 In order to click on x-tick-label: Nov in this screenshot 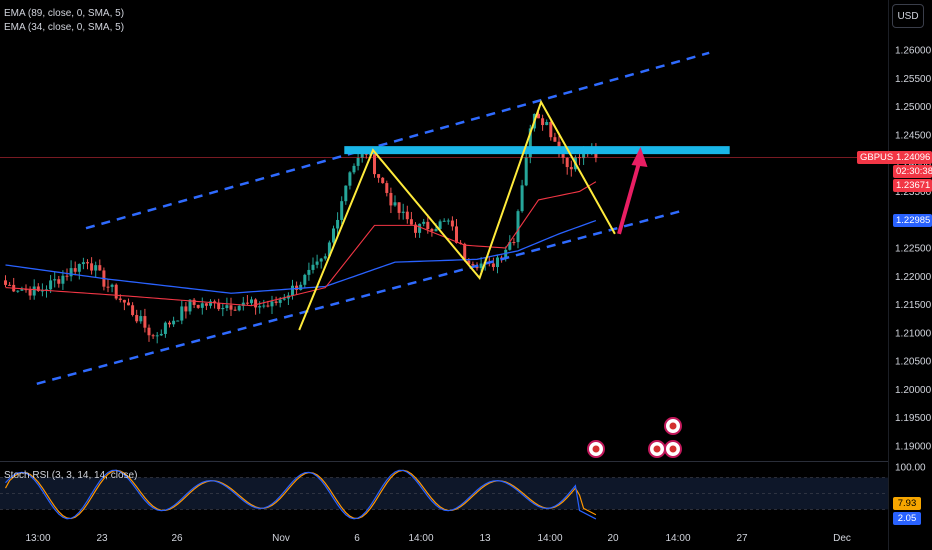, I will do `click(281, 538)`.